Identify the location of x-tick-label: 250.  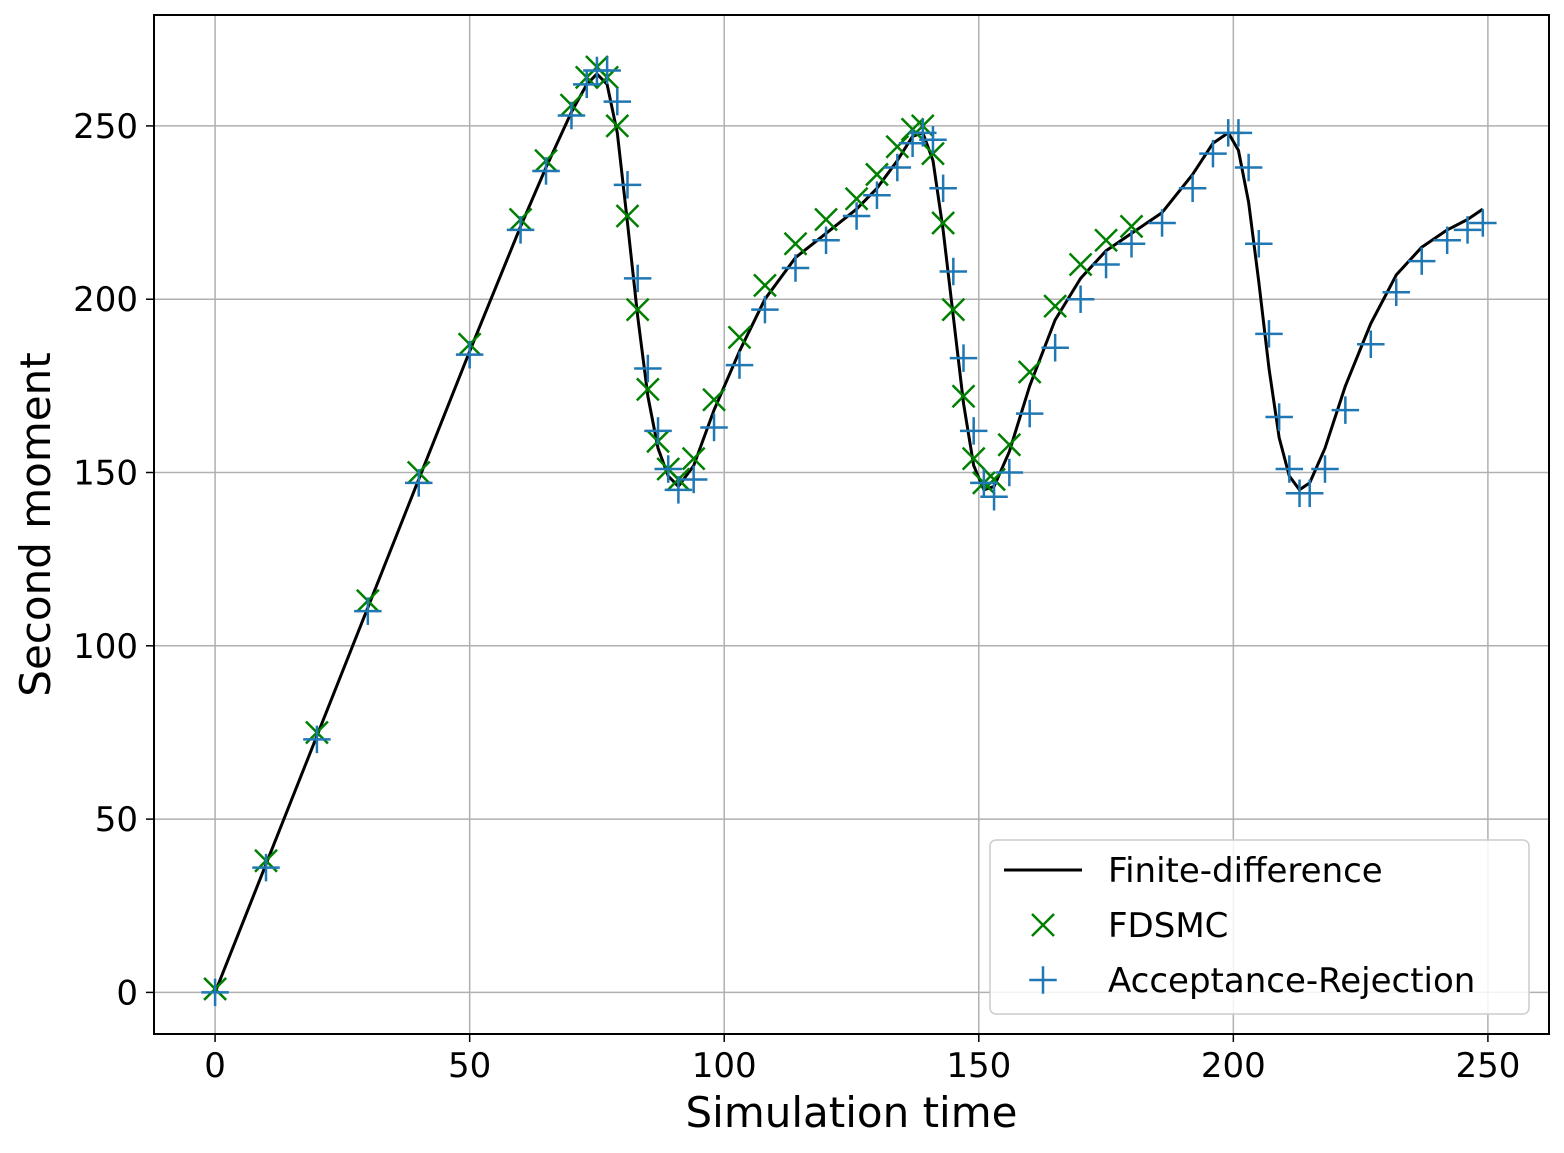
(1487, 1066).